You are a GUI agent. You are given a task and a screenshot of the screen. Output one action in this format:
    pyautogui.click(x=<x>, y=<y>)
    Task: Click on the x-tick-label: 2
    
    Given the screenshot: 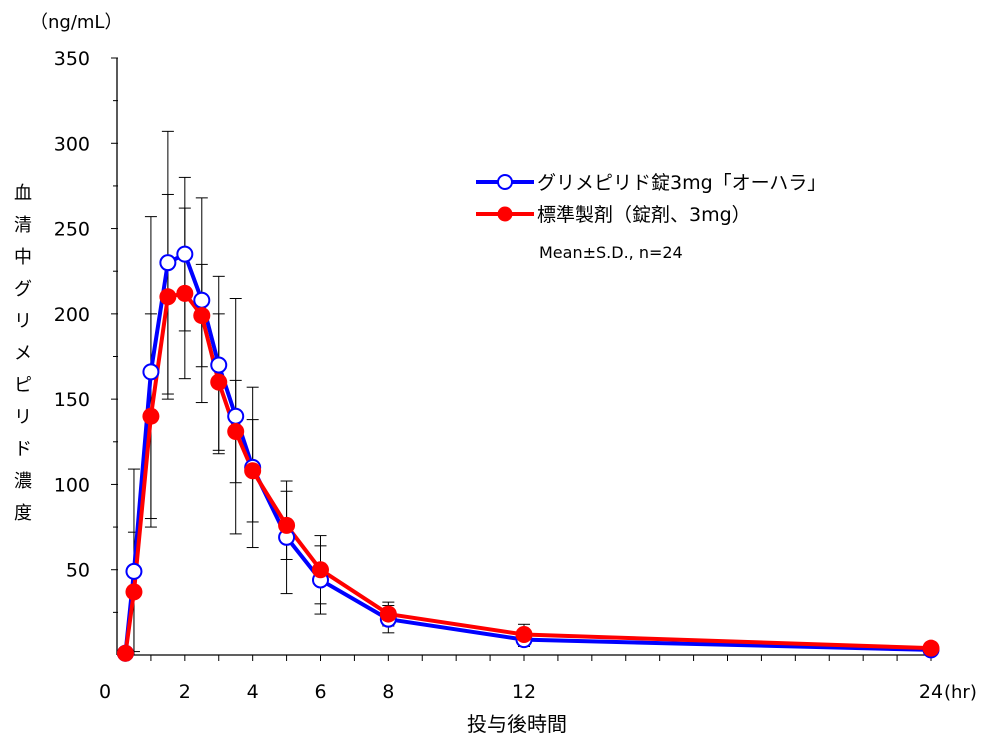 What is the action you would take?
    pyautogui.click(x=185, y=692)
    